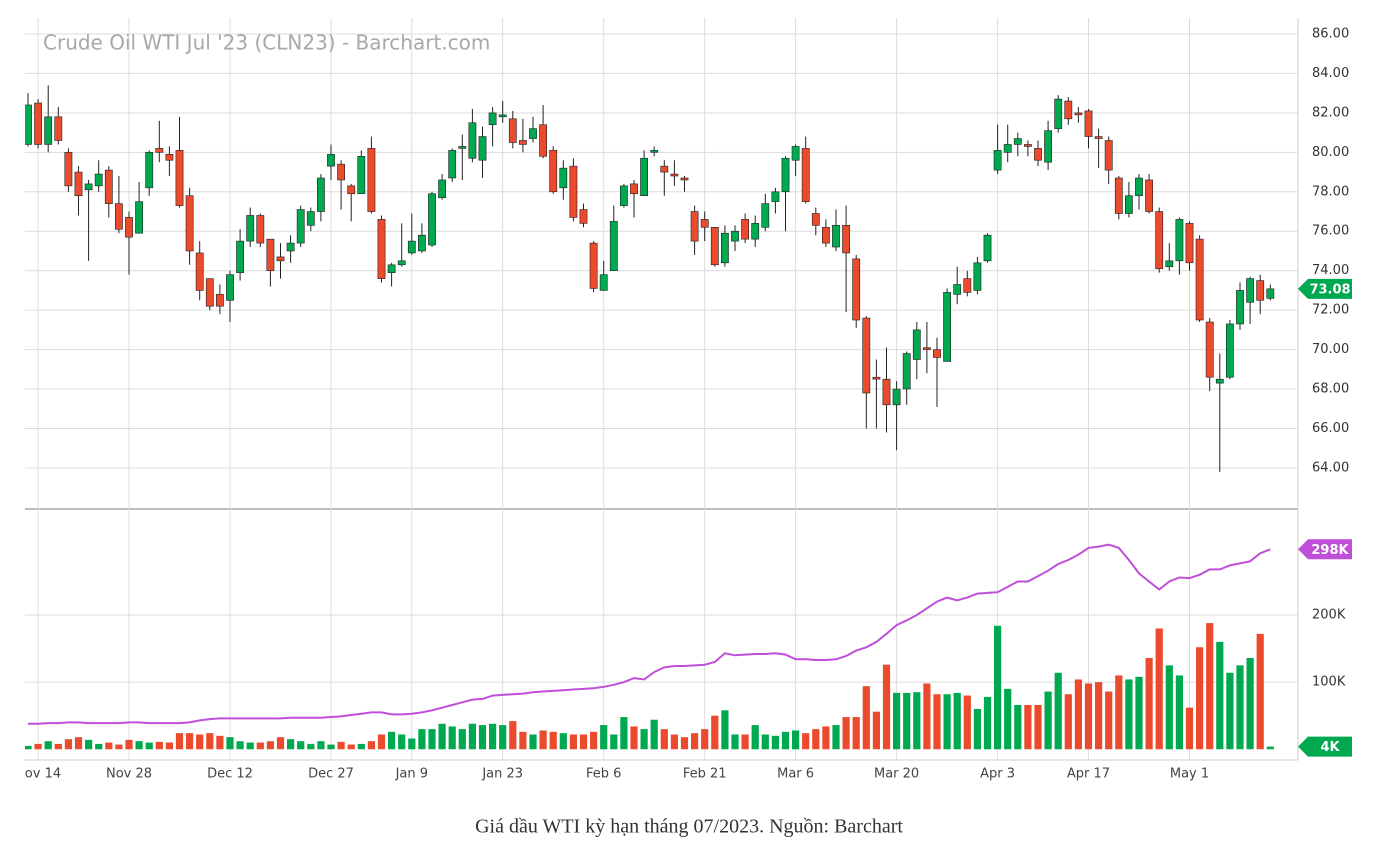 This screenshot has height=851, width=1386. Describe the element at coordinates (331, 774) in the screenshot. I see `x-tick-label: Dec 27` at that location.